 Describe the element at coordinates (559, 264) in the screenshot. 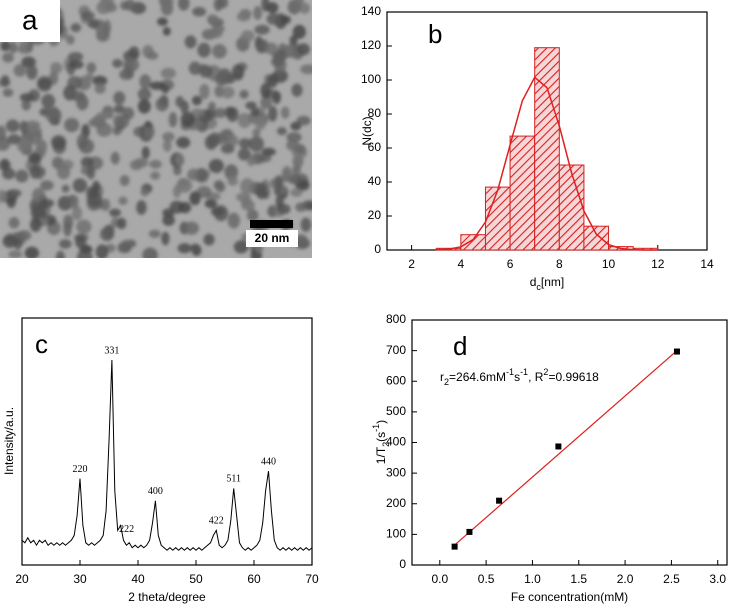

I see `x-tick-label: 8` at that location.